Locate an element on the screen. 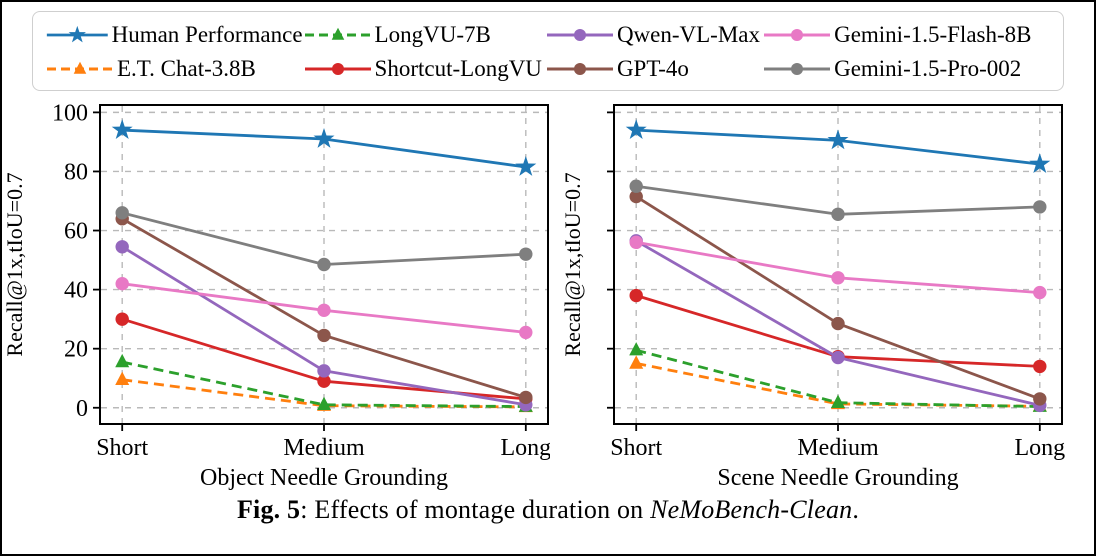 The width and height of the screenshot is (1096, 556). star-marker-icon is located at coordinates (77, 34).